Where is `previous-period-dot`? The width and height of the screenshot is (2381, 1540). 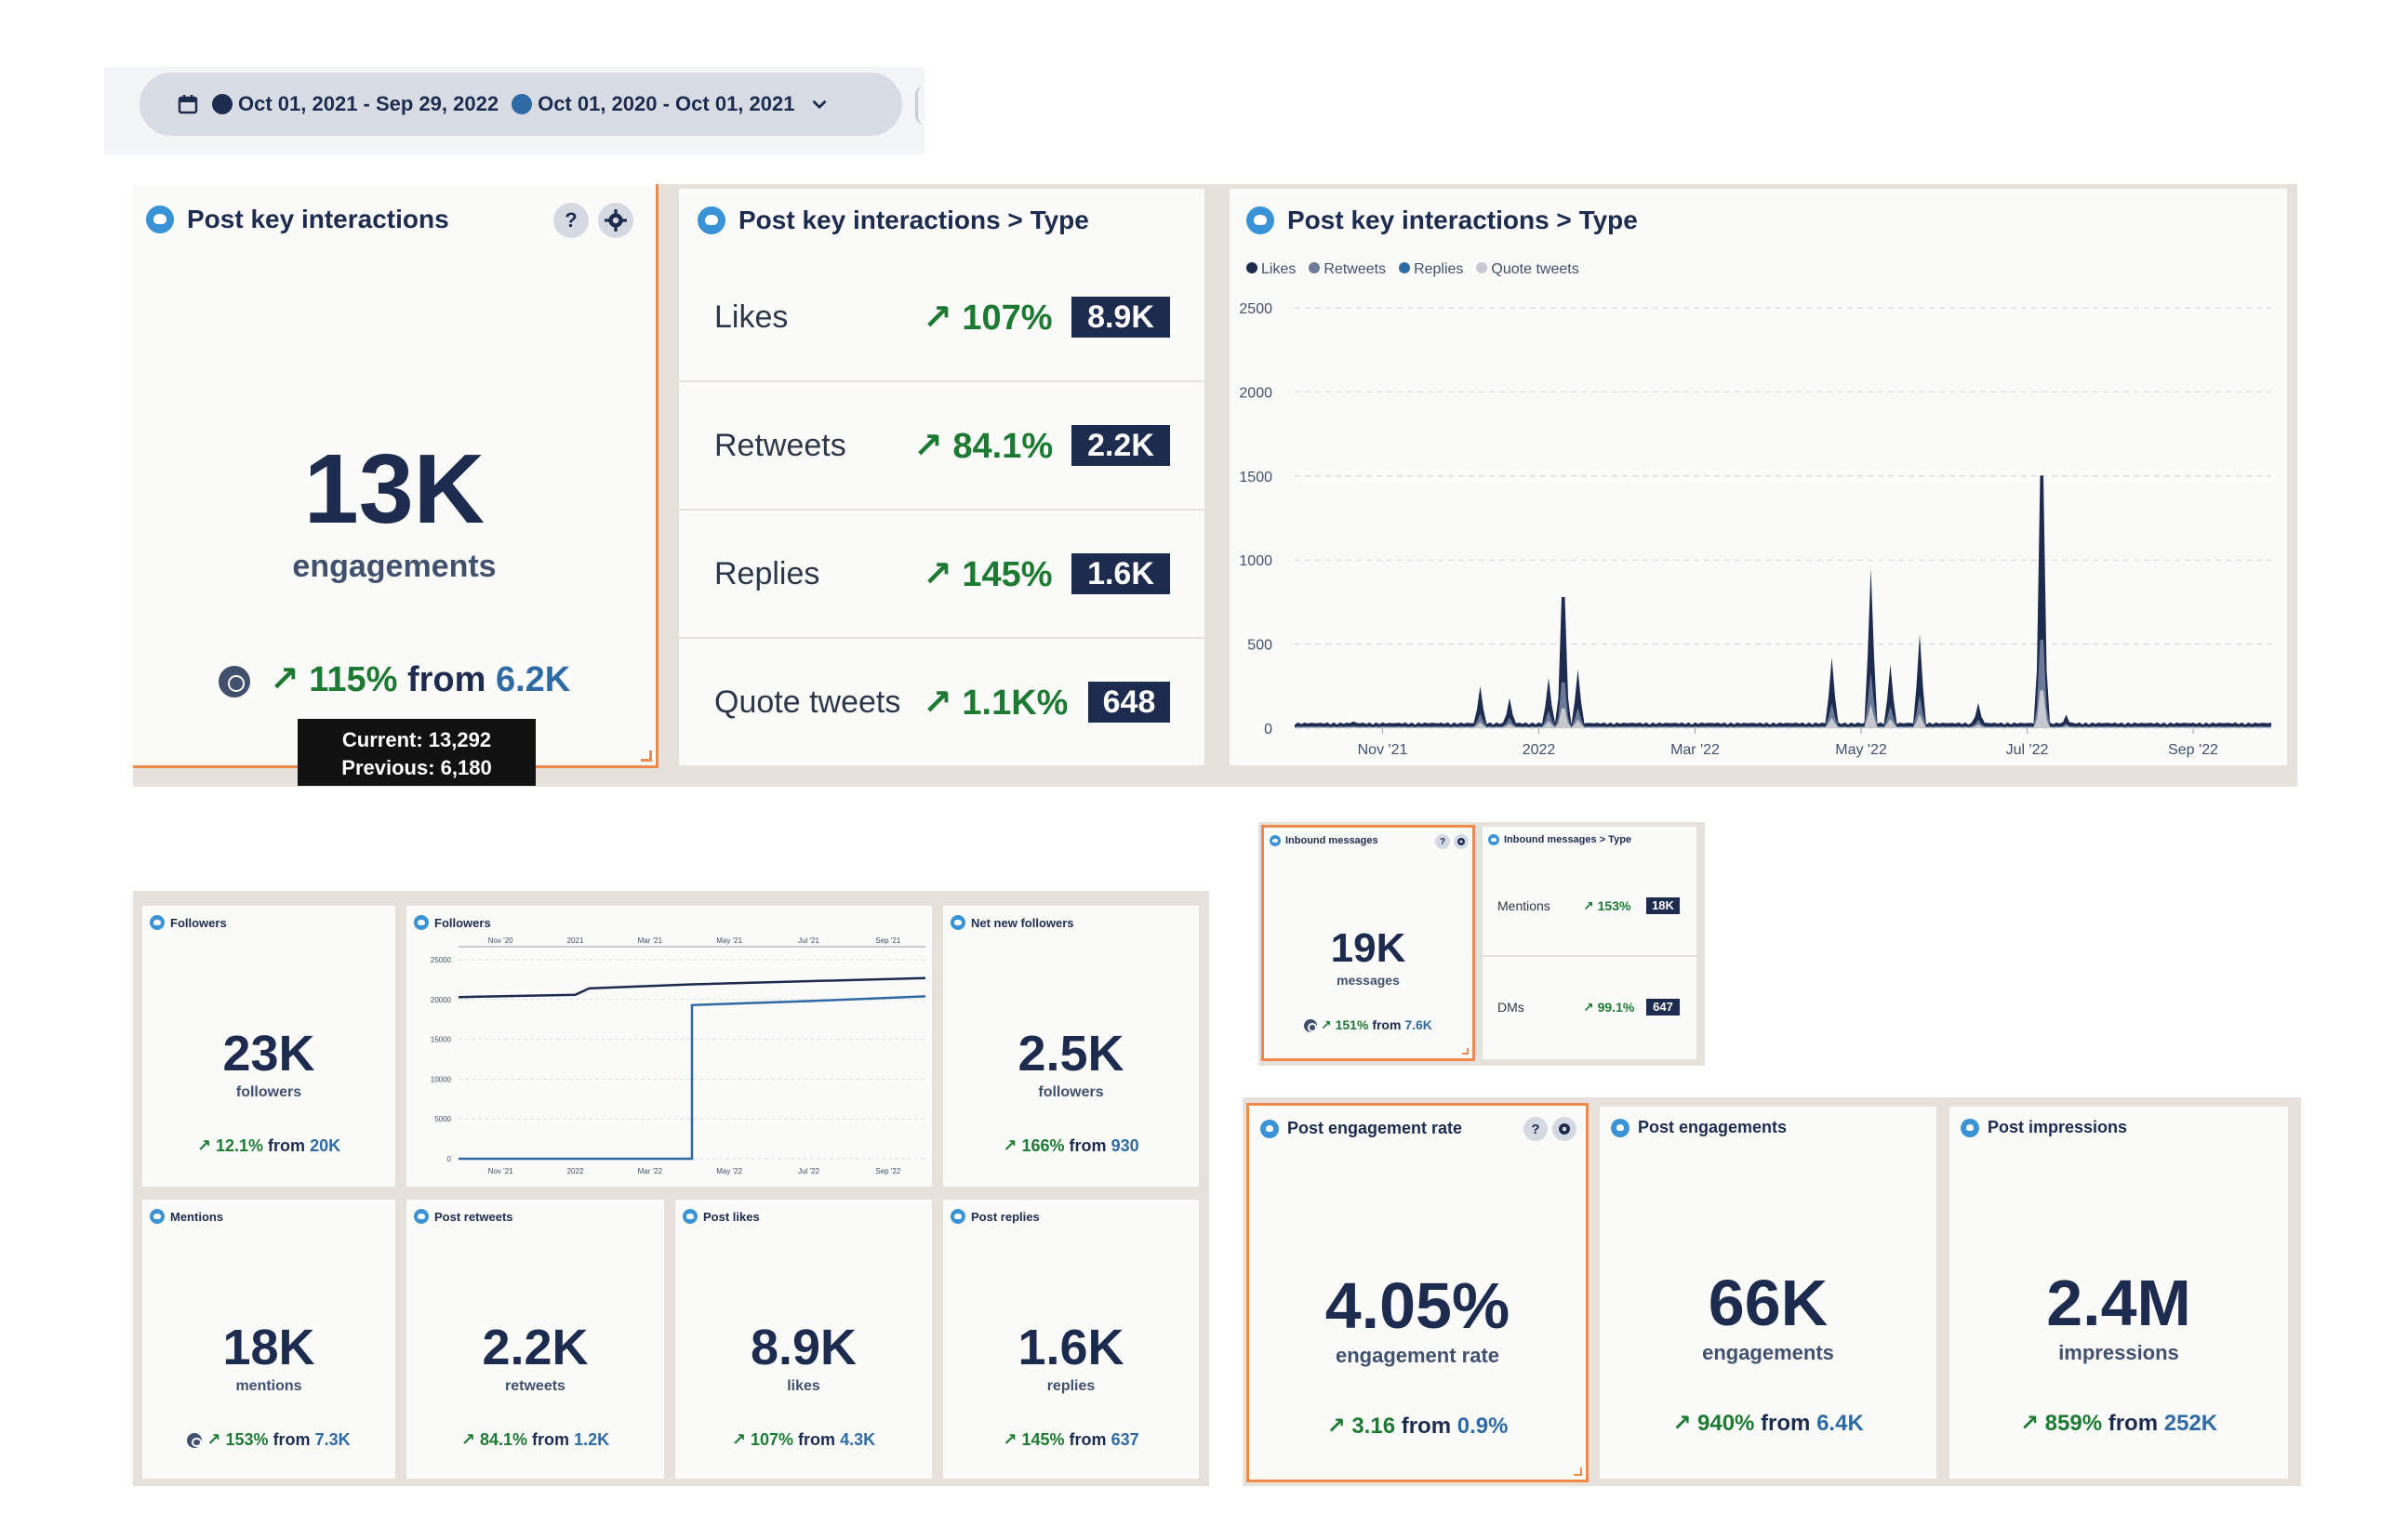 previous-period-dot is located at coordinates (522, 104).